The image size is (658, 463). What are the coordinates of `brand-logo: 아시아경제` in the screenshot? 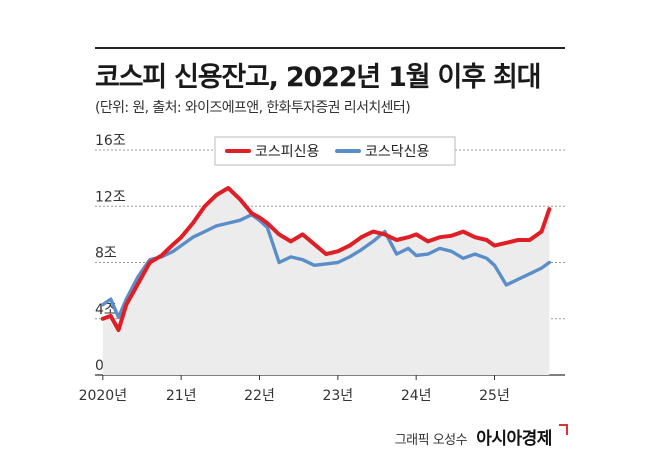 It's located at (514, 439).